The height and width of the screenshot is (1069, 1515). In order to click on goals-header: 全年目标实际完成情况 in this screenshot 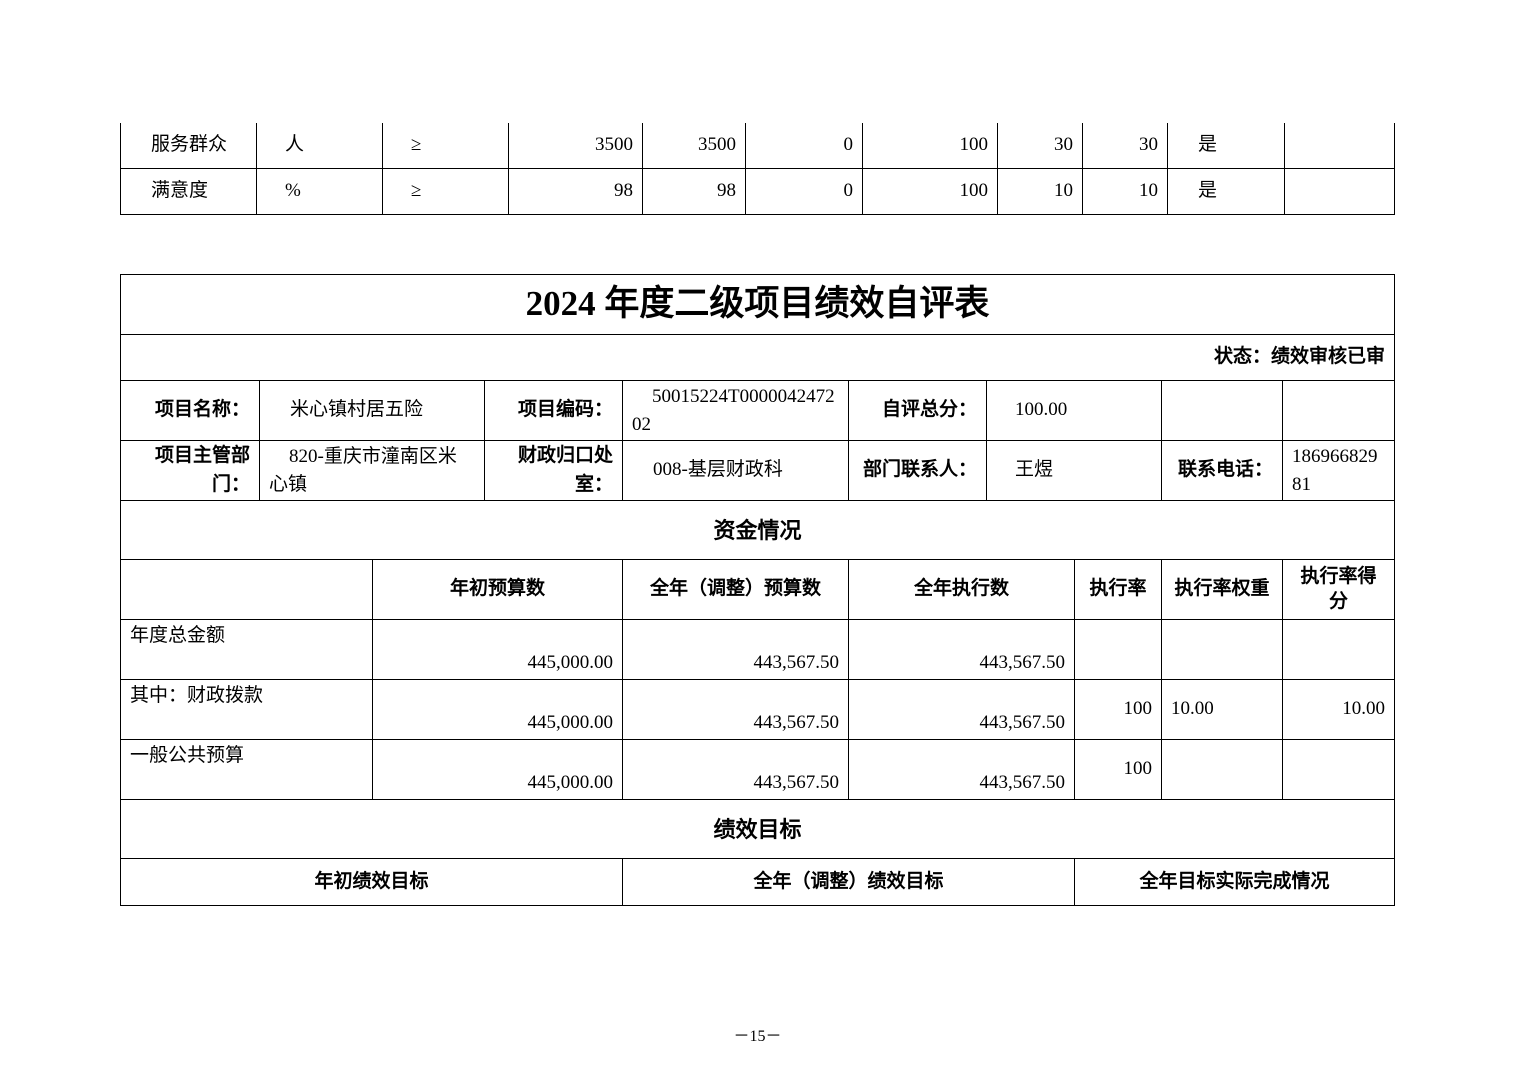, I will do `click(1235, 882)`.